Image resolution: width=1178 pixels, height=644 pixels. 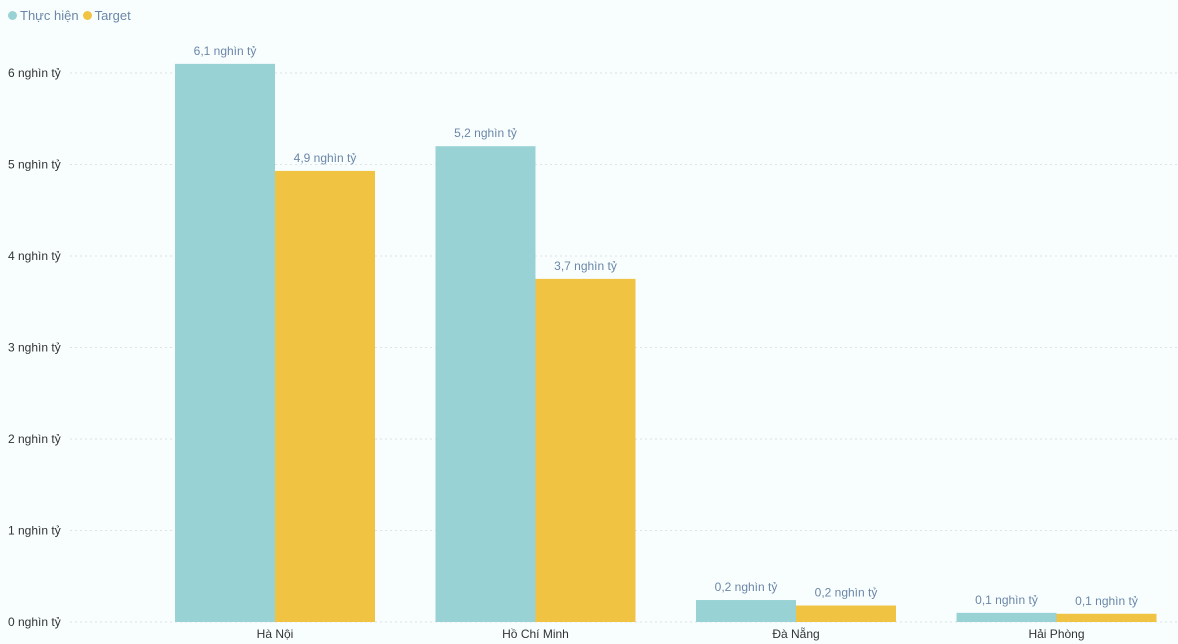 What do you see at coordinates (225, 51) in the screenshot?
I see `data-label: 6,1 nghìn tỷ` at bounding box center [225, 51].